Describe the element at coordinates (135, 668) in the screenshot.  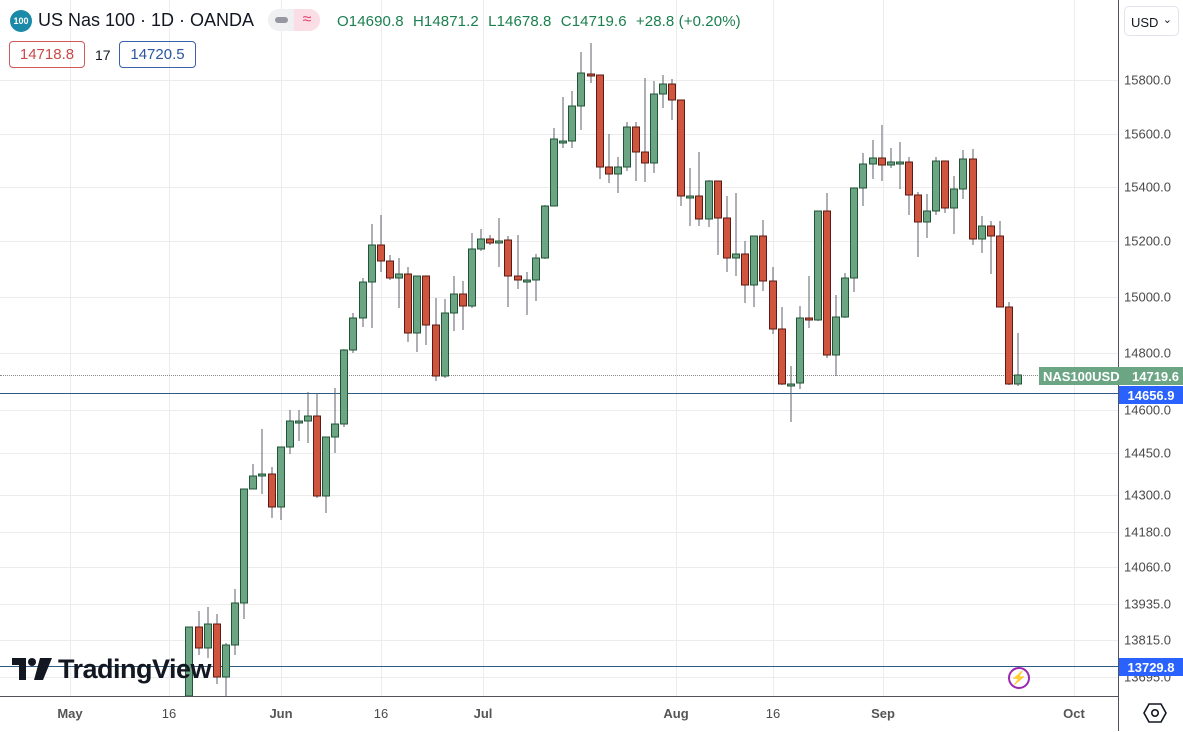
I see `tradingview-watermark: TradingView` at that location.